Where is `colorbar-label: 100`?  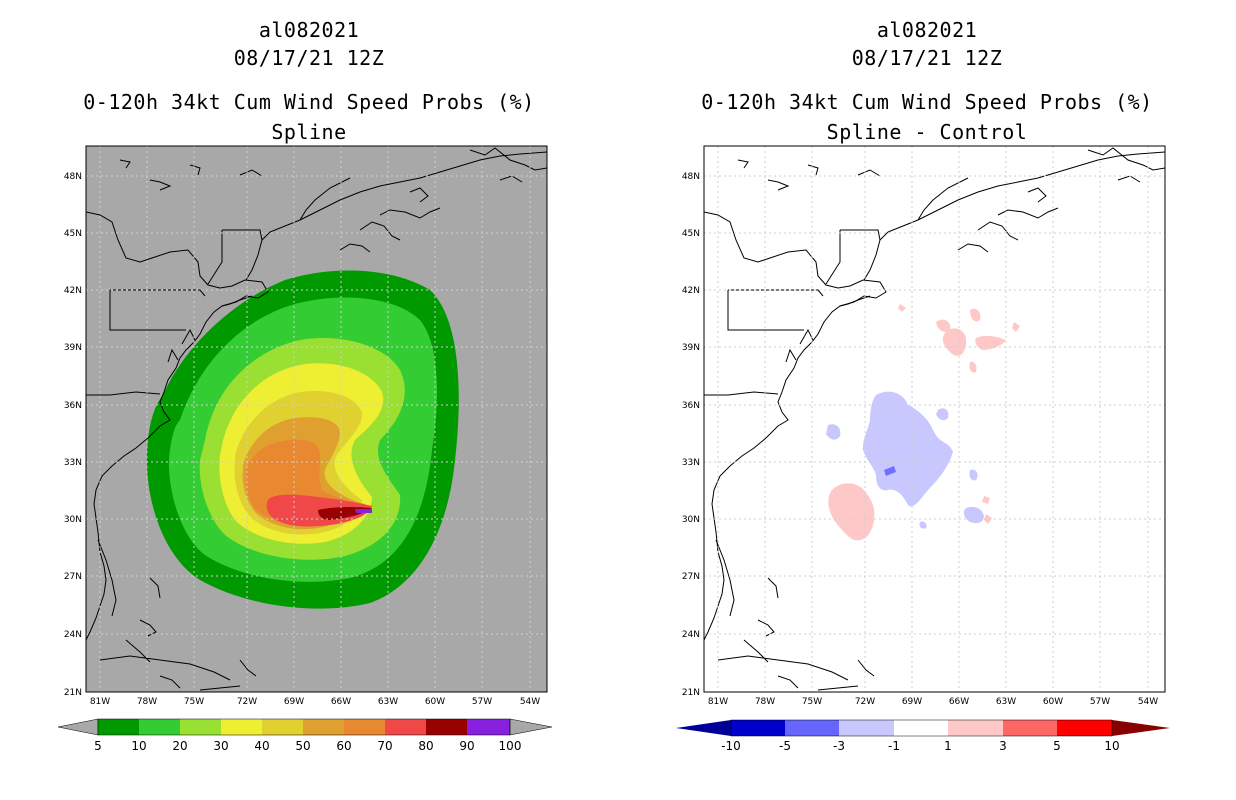 colorbar-label: 100 is located at coordinates (510, 746).